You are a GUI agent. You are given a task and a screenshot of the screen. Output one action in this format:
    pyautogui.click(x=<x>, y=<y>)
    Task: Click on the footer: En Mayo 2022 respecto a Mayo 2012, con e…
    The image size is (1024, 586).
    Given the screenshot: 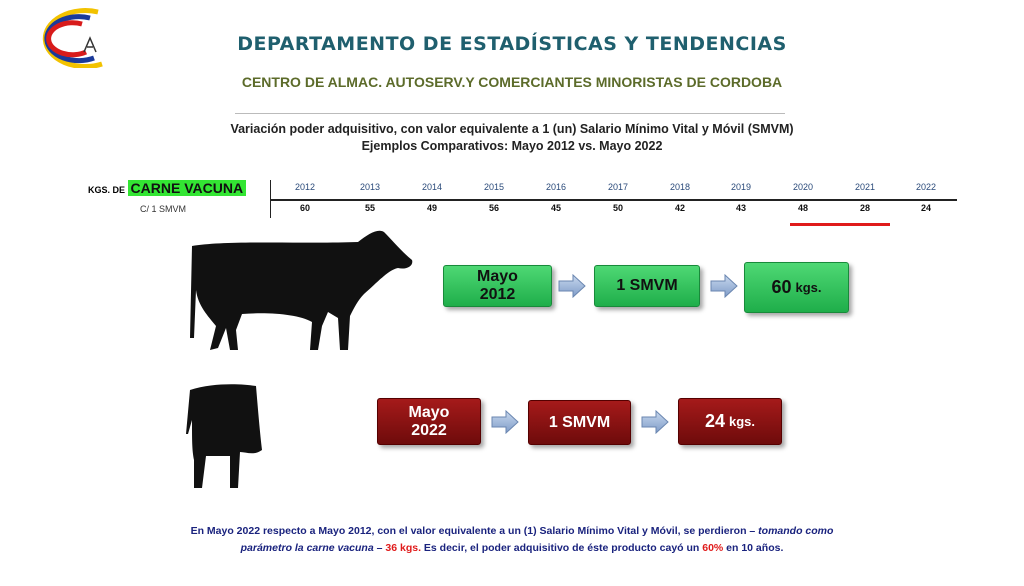 What is the action you would take?
    pyautogui.click(x=512, y=540)
    